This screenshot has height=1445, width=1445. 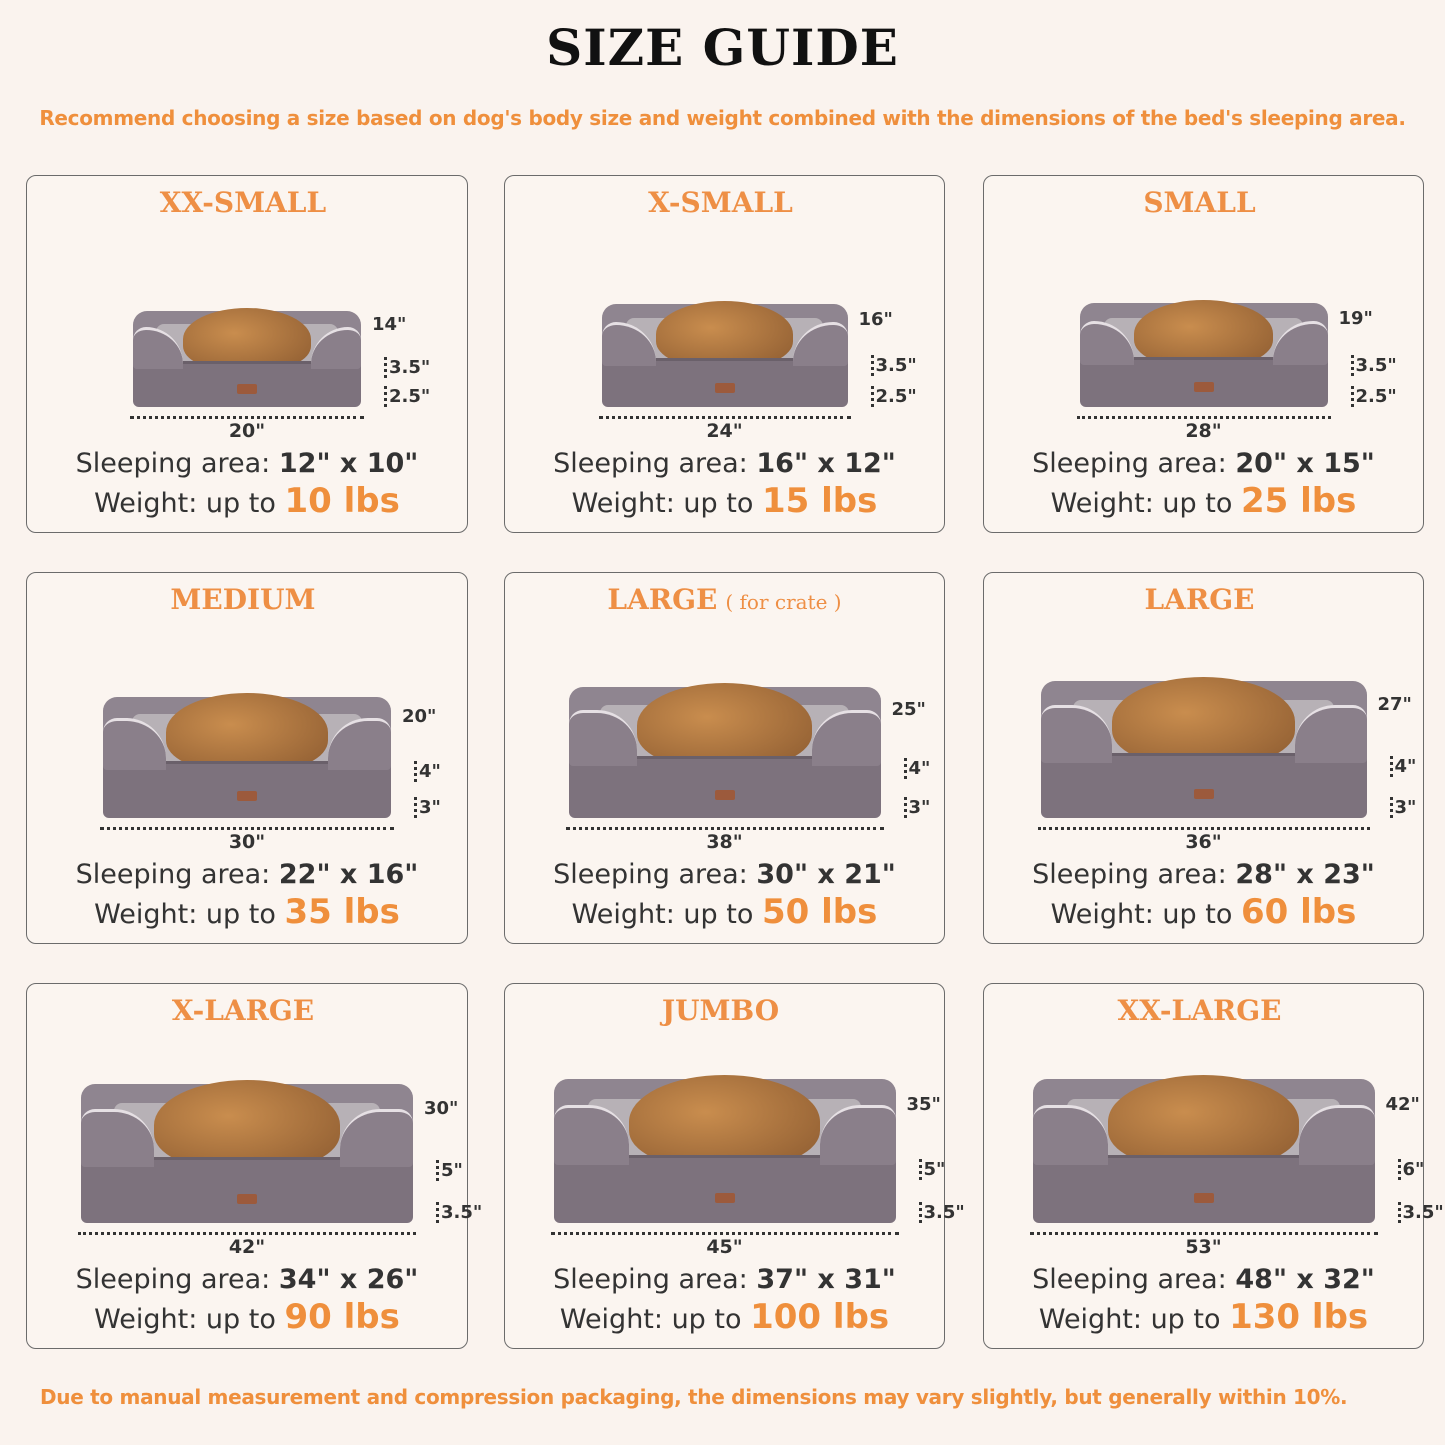 I want to click on size-name: XX-LARGE, so click(x=1203, y=1012).